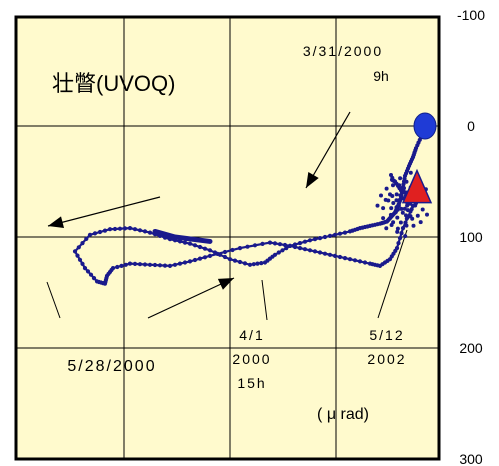 The width and height of the screenshot is (499, 466). What do you see at coordinates (191, 298) in the screenshot?
I see `arrow-mid` at bounding box center [191, 298].